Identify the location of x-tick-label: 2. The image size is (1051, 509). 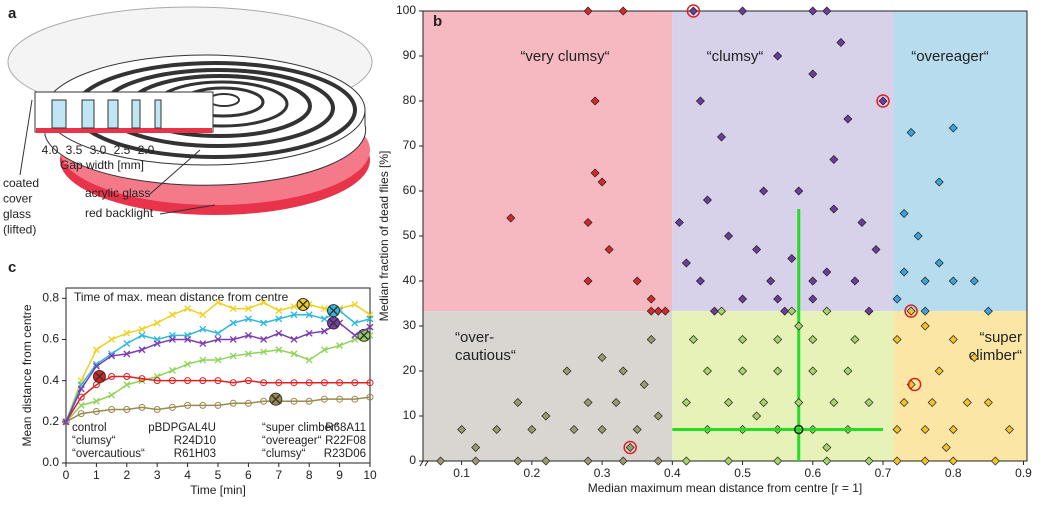
(126, 475).